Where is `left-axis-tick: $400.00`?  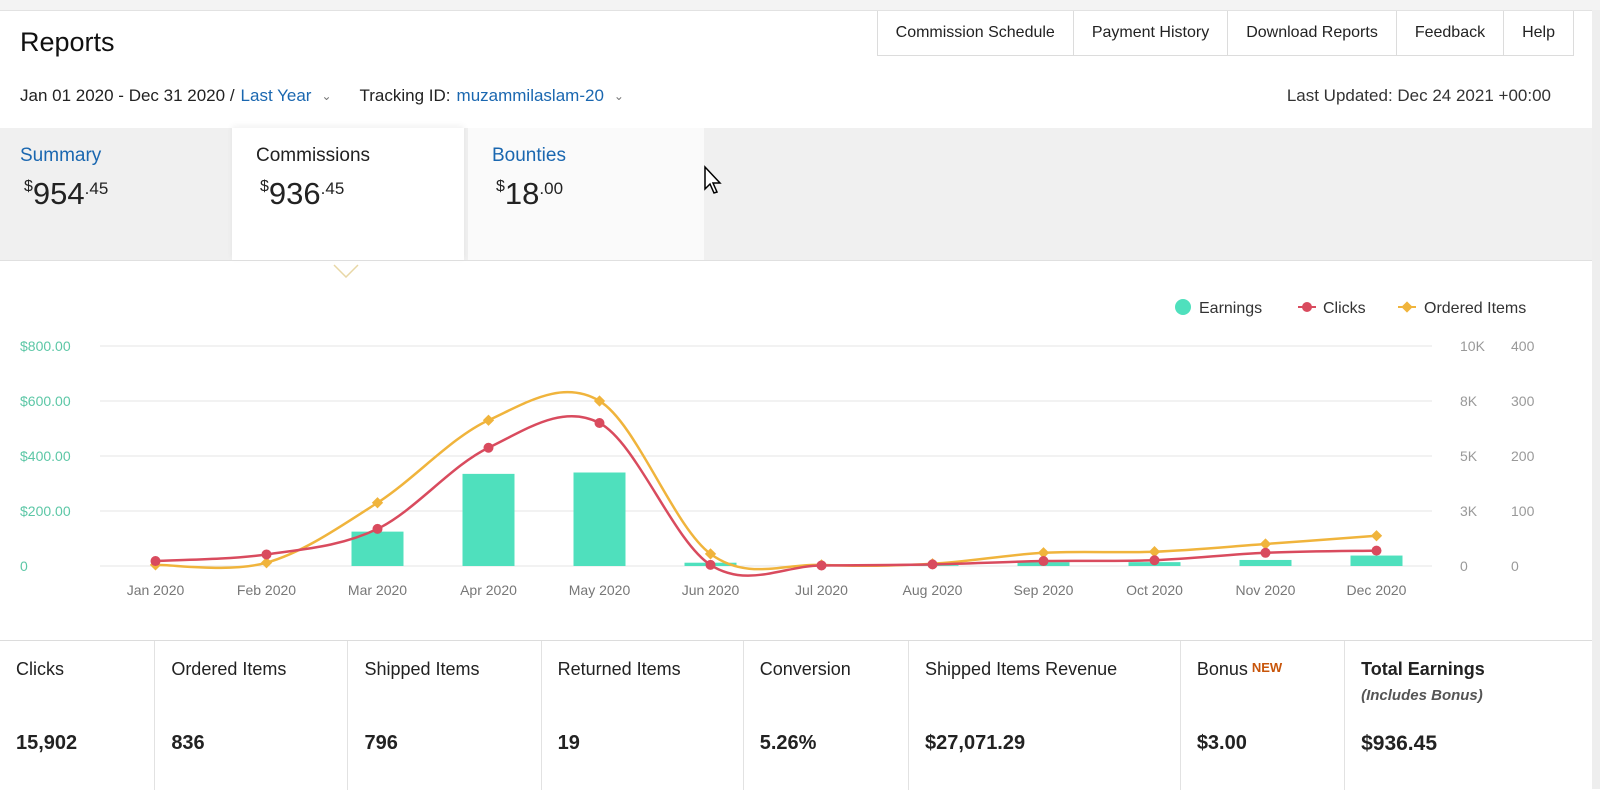 left-axis-tick: $400.00 is located at coordinates (45, 456).